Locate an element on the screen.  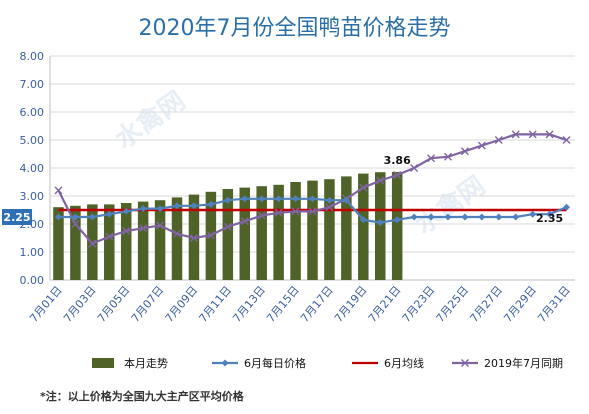
x-tick-label: 7月19日 is located at coordinates (351, 304).